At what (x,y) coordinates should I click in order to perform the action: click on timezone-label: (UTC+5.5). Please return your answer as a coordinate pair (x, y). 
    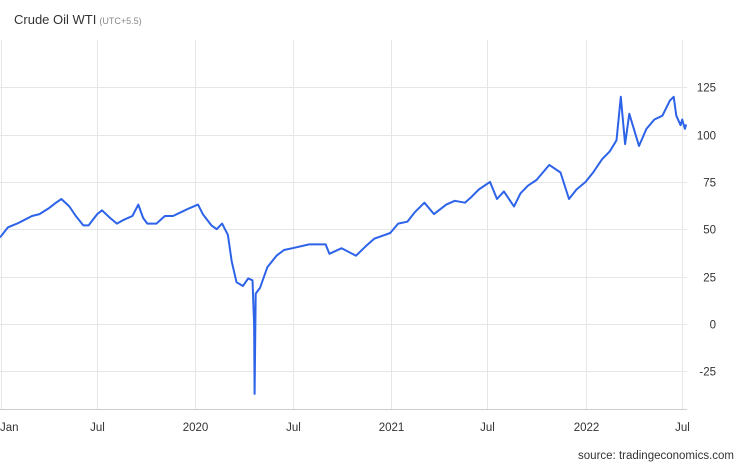
    Looking at the image, I should click on (120, 21).